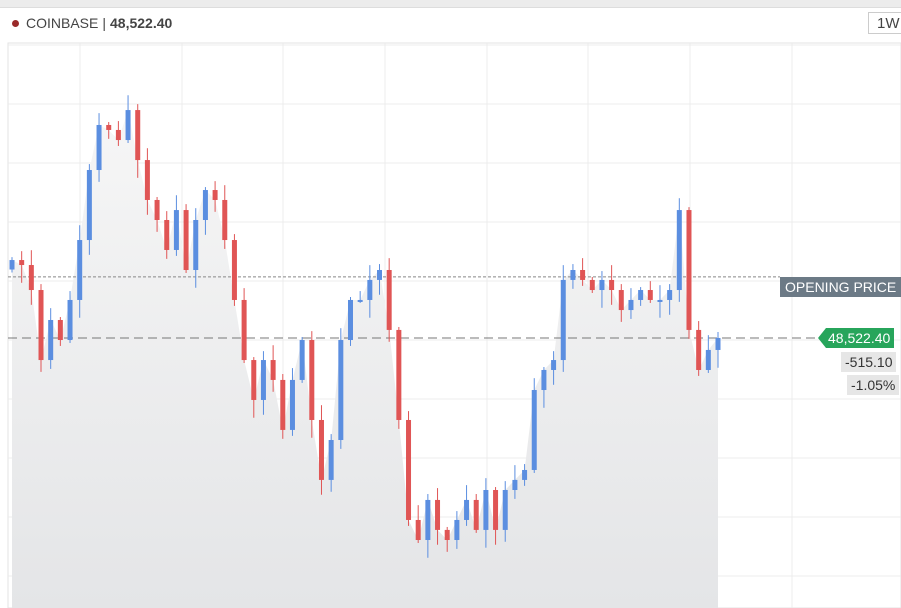  What do you see at coordinates (840, 287) in the screenshot?
I see `opening-price-label: OPENING PRICE` at bounding box center [840, 287].